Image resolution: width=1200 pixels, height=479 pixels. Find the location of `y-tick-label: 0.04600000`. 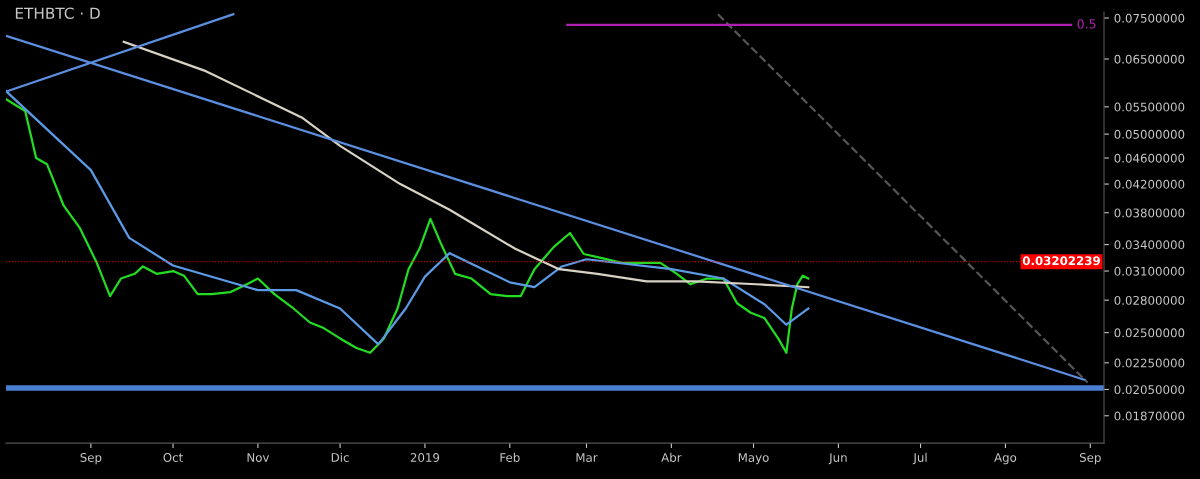

y-tick-label: 0.04600000 is located at coordinates (1149, 158).